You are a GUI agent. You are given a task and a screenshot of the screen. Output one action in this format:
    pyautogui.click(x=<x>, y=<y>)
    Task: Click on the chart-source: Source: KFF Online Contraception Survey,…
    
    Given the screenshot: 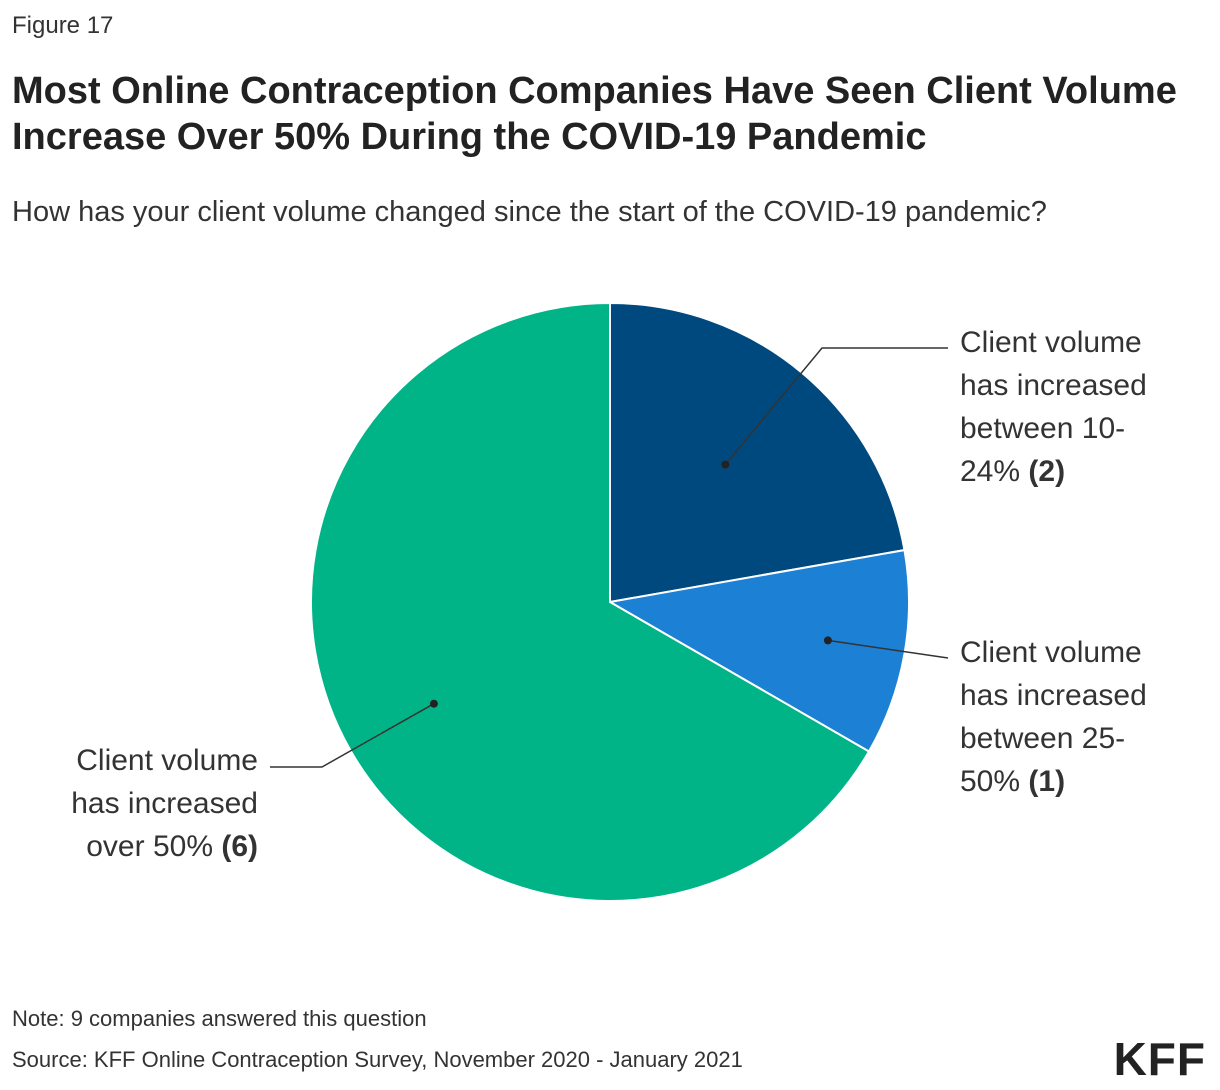 What is the action you would take?
    pyautogui.click(x=377, y=1059)
    